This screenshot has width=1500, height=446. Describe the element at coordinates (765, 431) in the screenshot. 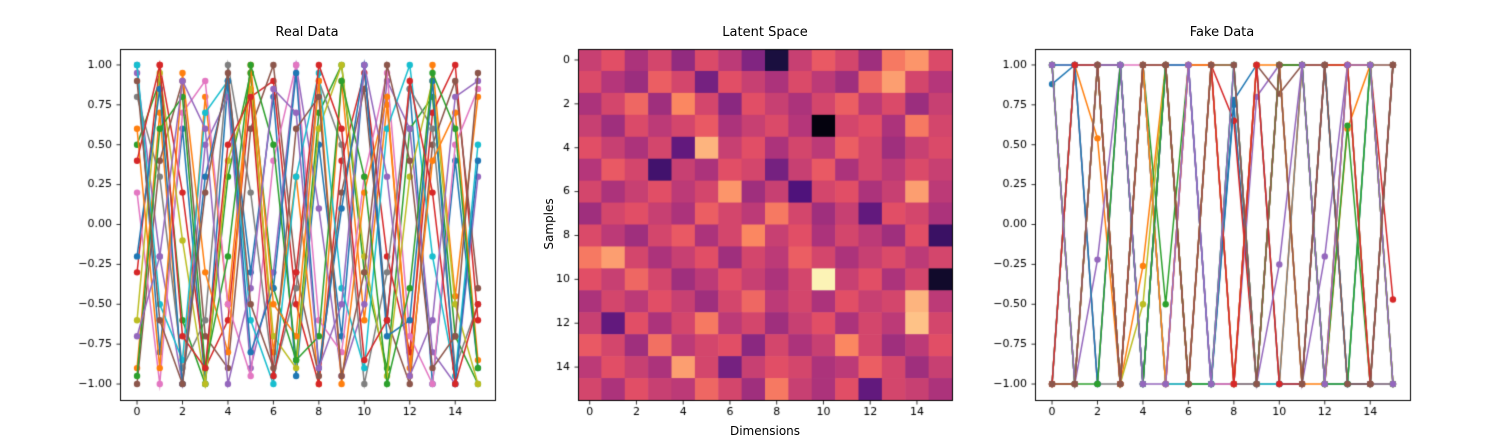

I see `x-axis-label-dimensions: Dimensions` at that location.